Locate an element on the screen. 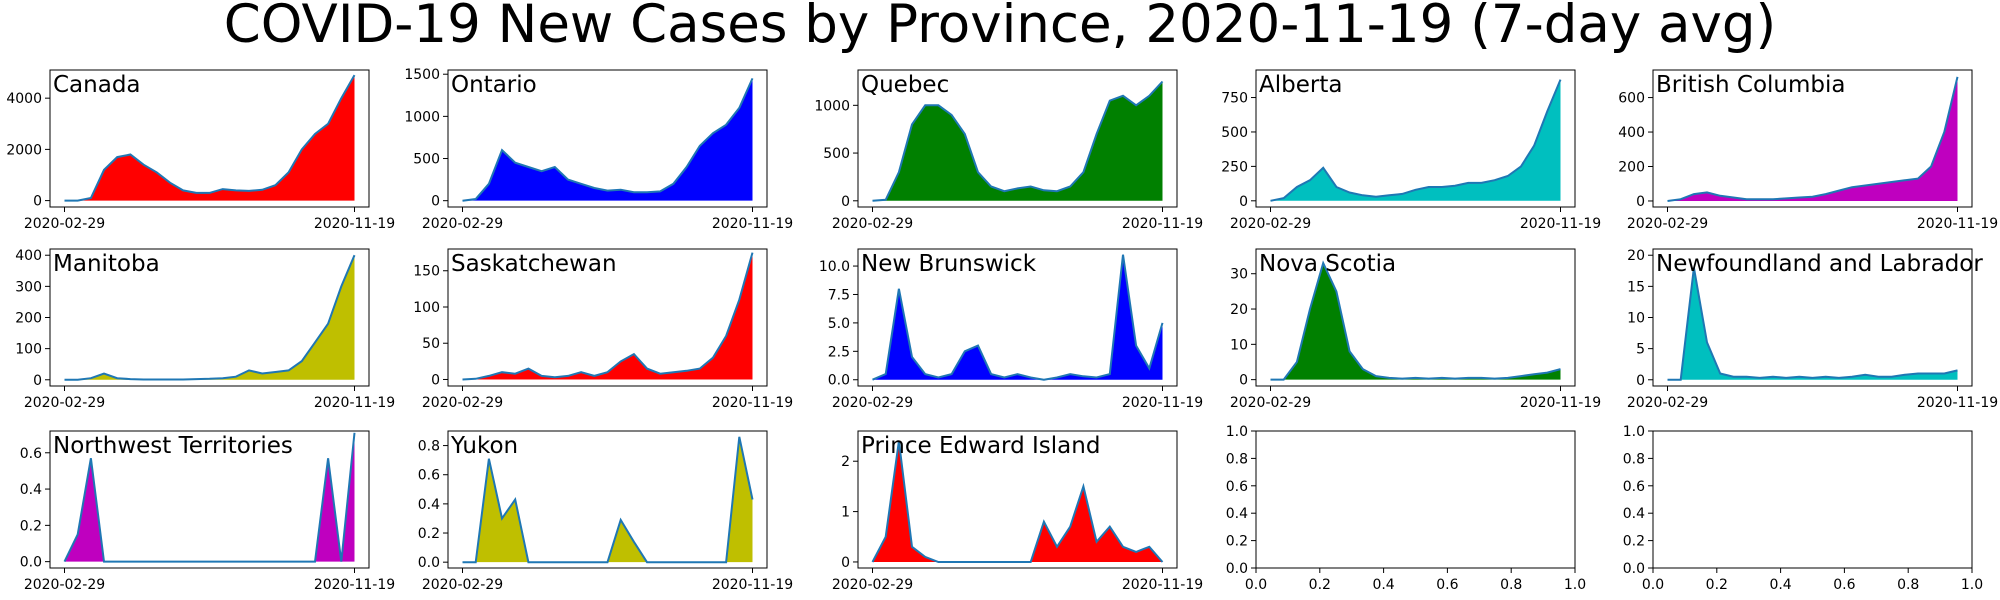 The height and width of the screenshot is (600, 2000). y-tick-label: 500 is located at coordinates (1234, 133).